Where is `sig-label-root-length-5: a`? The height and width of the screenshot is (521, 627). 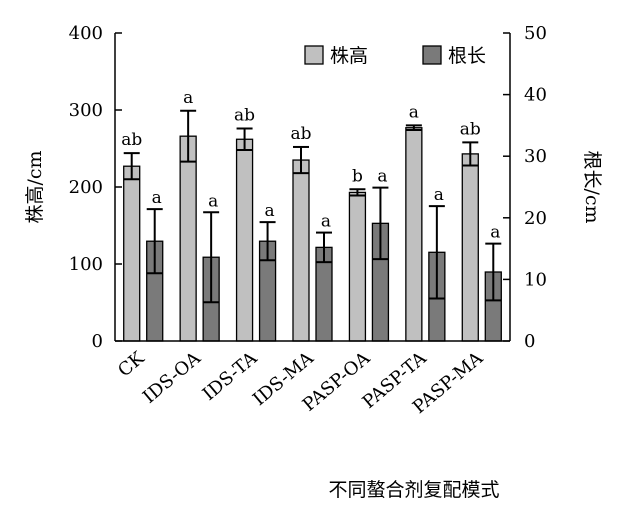
sig-label-root-length-5: a is located at coordinates (439, 195).